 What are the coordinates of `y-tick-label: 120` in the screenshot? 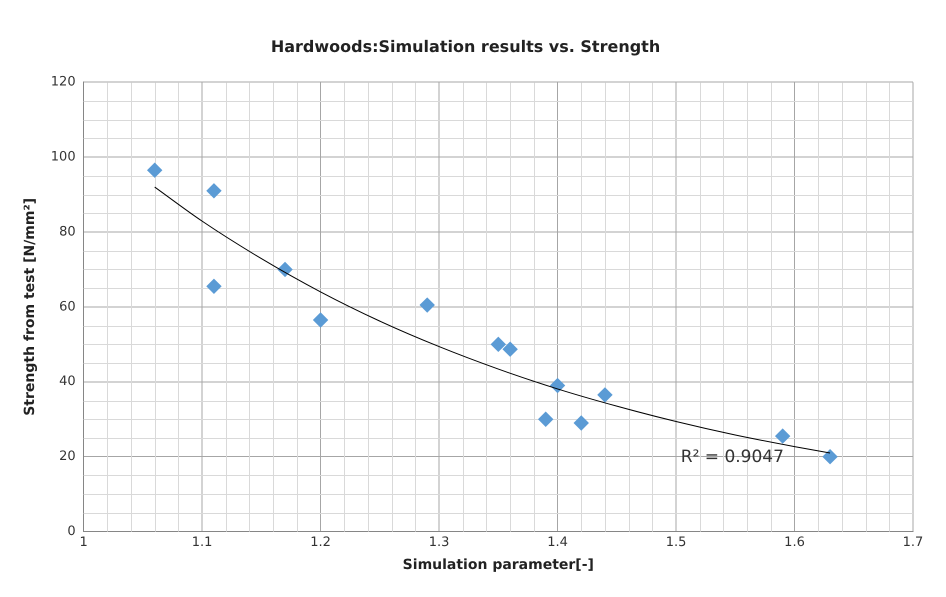 It's located at (63, 82).